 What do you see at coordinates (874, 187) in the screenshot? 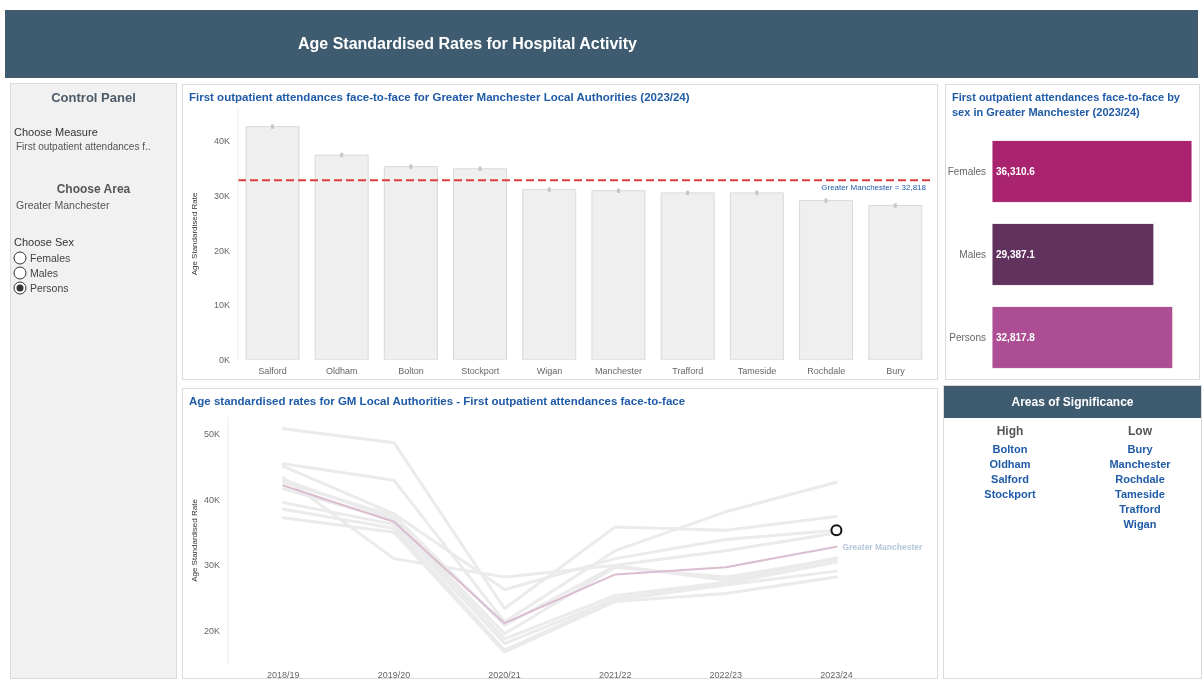
I see `ref-line-label: Greater Manchester = 32,818` at bounding box center [874, 187].